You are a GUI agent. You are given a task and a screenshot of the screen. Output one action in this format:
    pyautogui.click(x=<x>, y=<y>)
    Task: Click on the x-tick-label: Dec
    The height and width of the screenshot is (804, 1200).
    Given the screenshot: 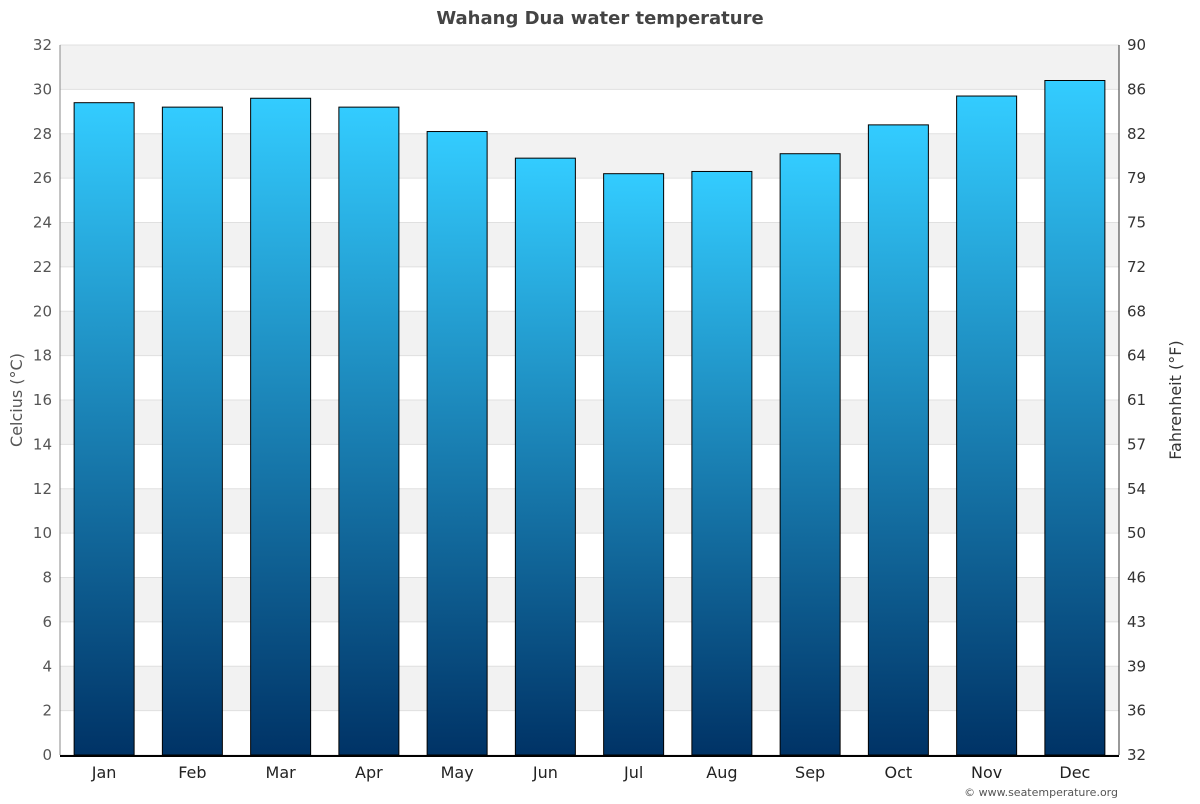 What is the action you would take?
    pyautogui.click(x=1074, y=772)
    